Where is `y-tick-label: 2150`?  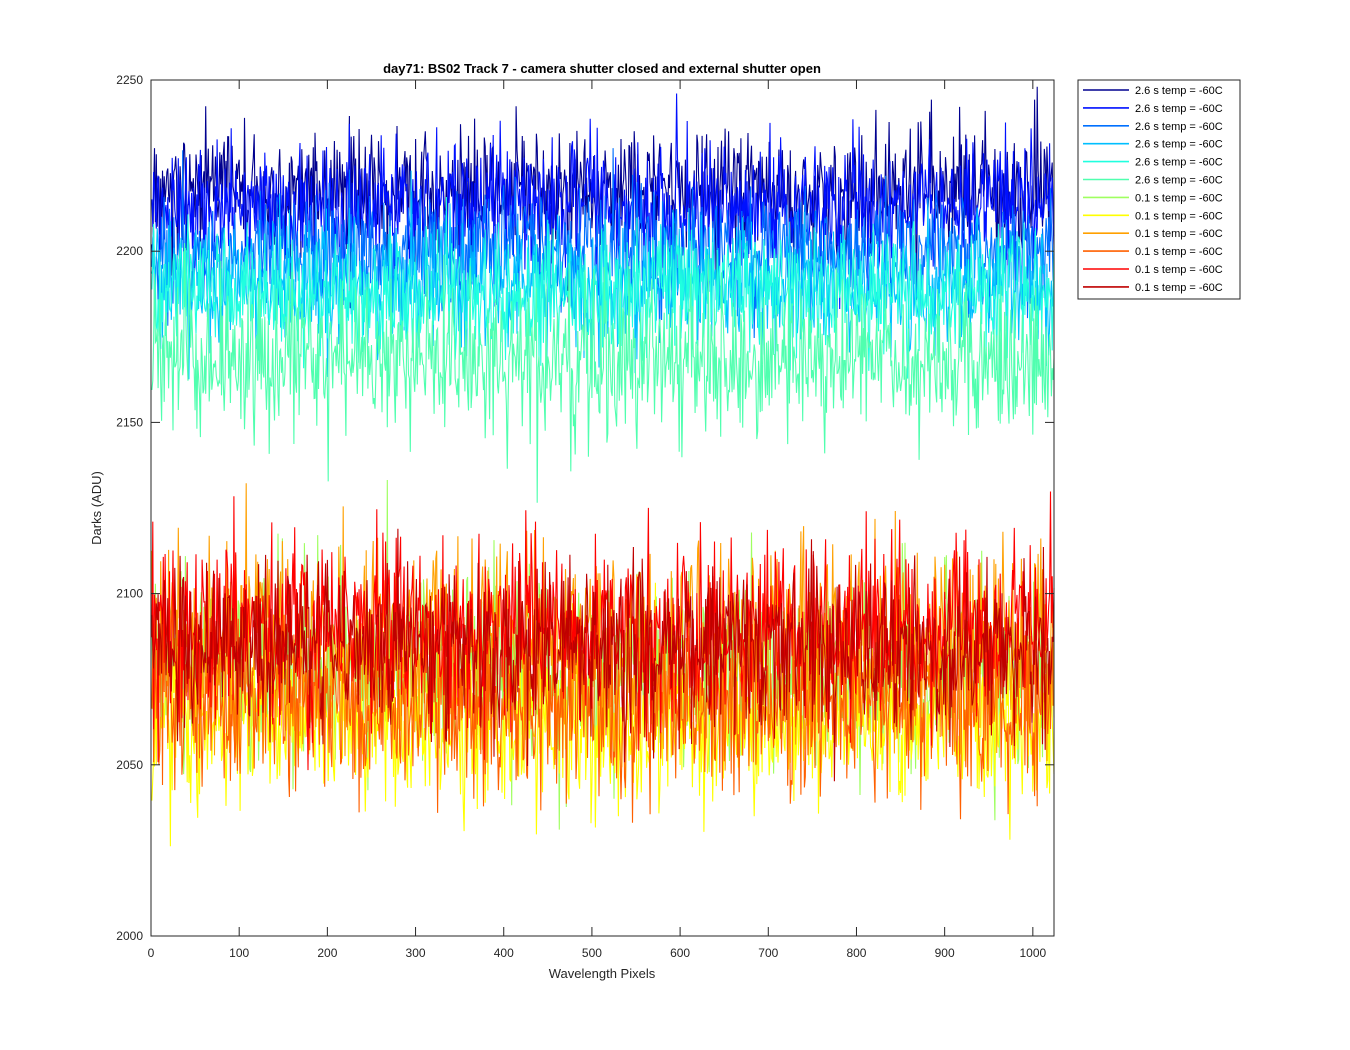 y-tick-label: 2150 is located at coordinates (129, 422).